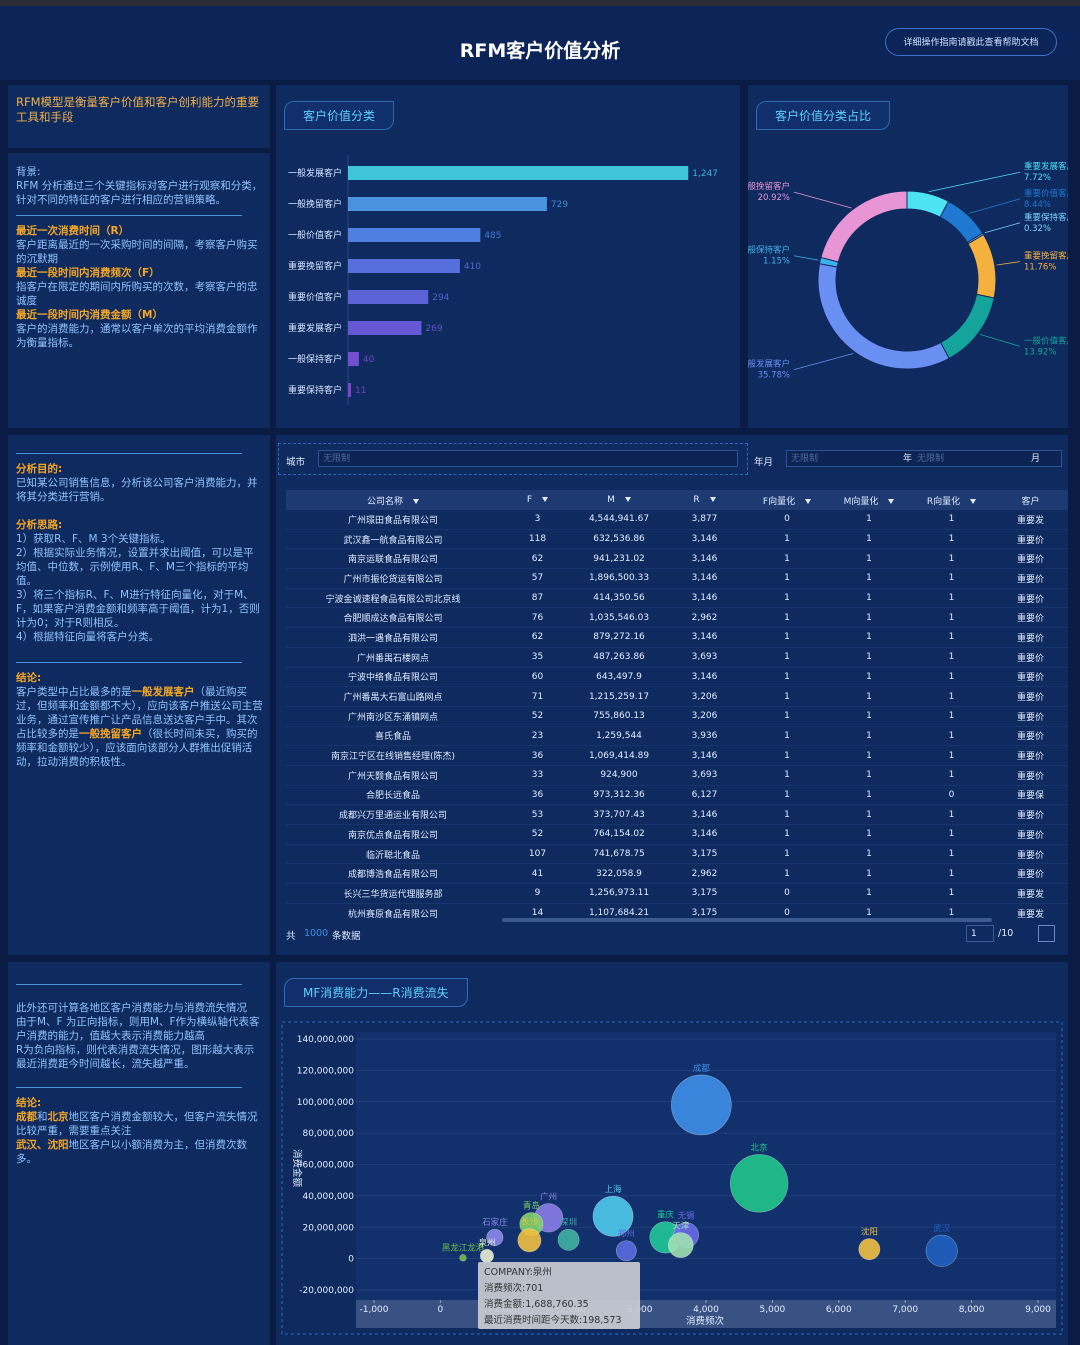 The width and height of the screenshot is (1080, 1345). What do you see at coordinates (619, 598) in the screenshot?
I see `table-cell: 414,350.56` at bounding box center [619, 598].